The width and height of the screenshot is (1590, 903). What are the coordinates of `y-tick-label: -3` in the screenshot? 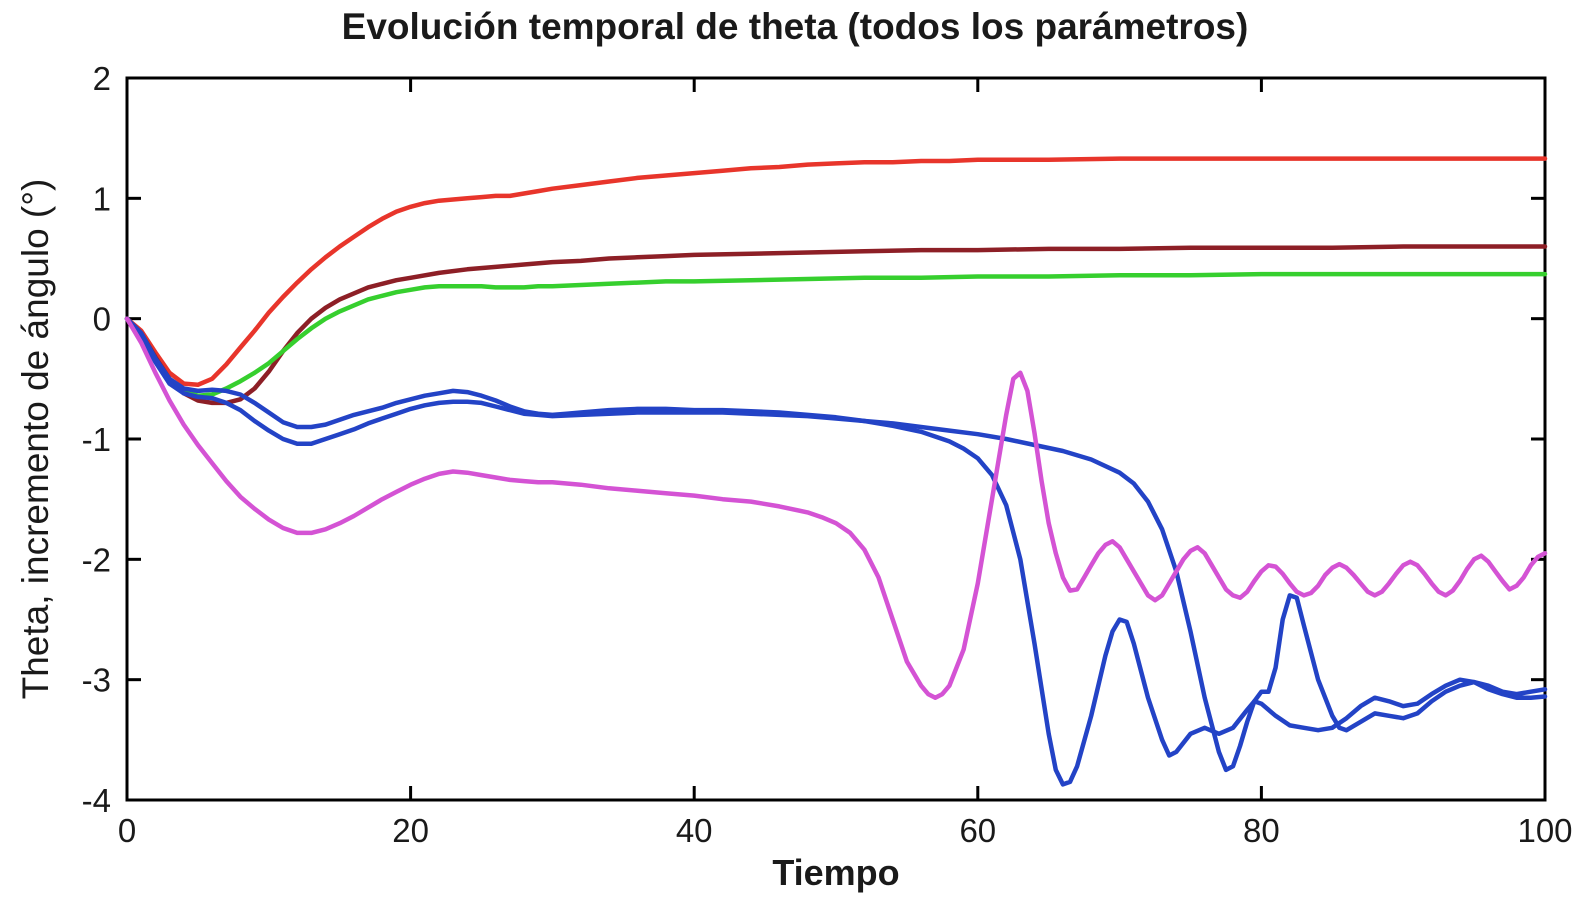 It's located at (96, 680).